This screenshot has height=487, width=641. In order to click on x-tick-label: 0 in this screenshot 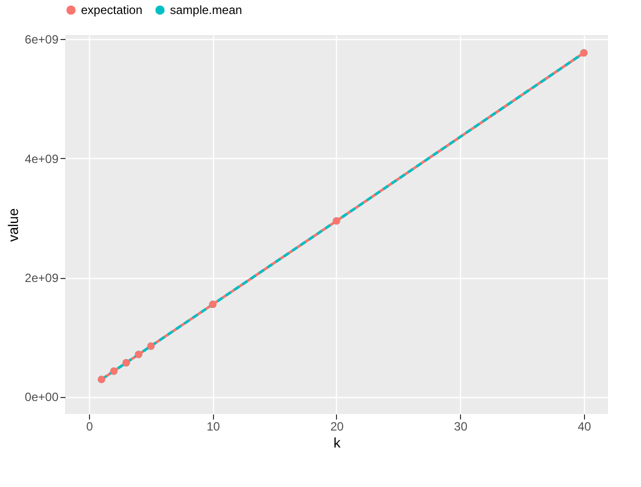, I will do `click(90, 427)`.